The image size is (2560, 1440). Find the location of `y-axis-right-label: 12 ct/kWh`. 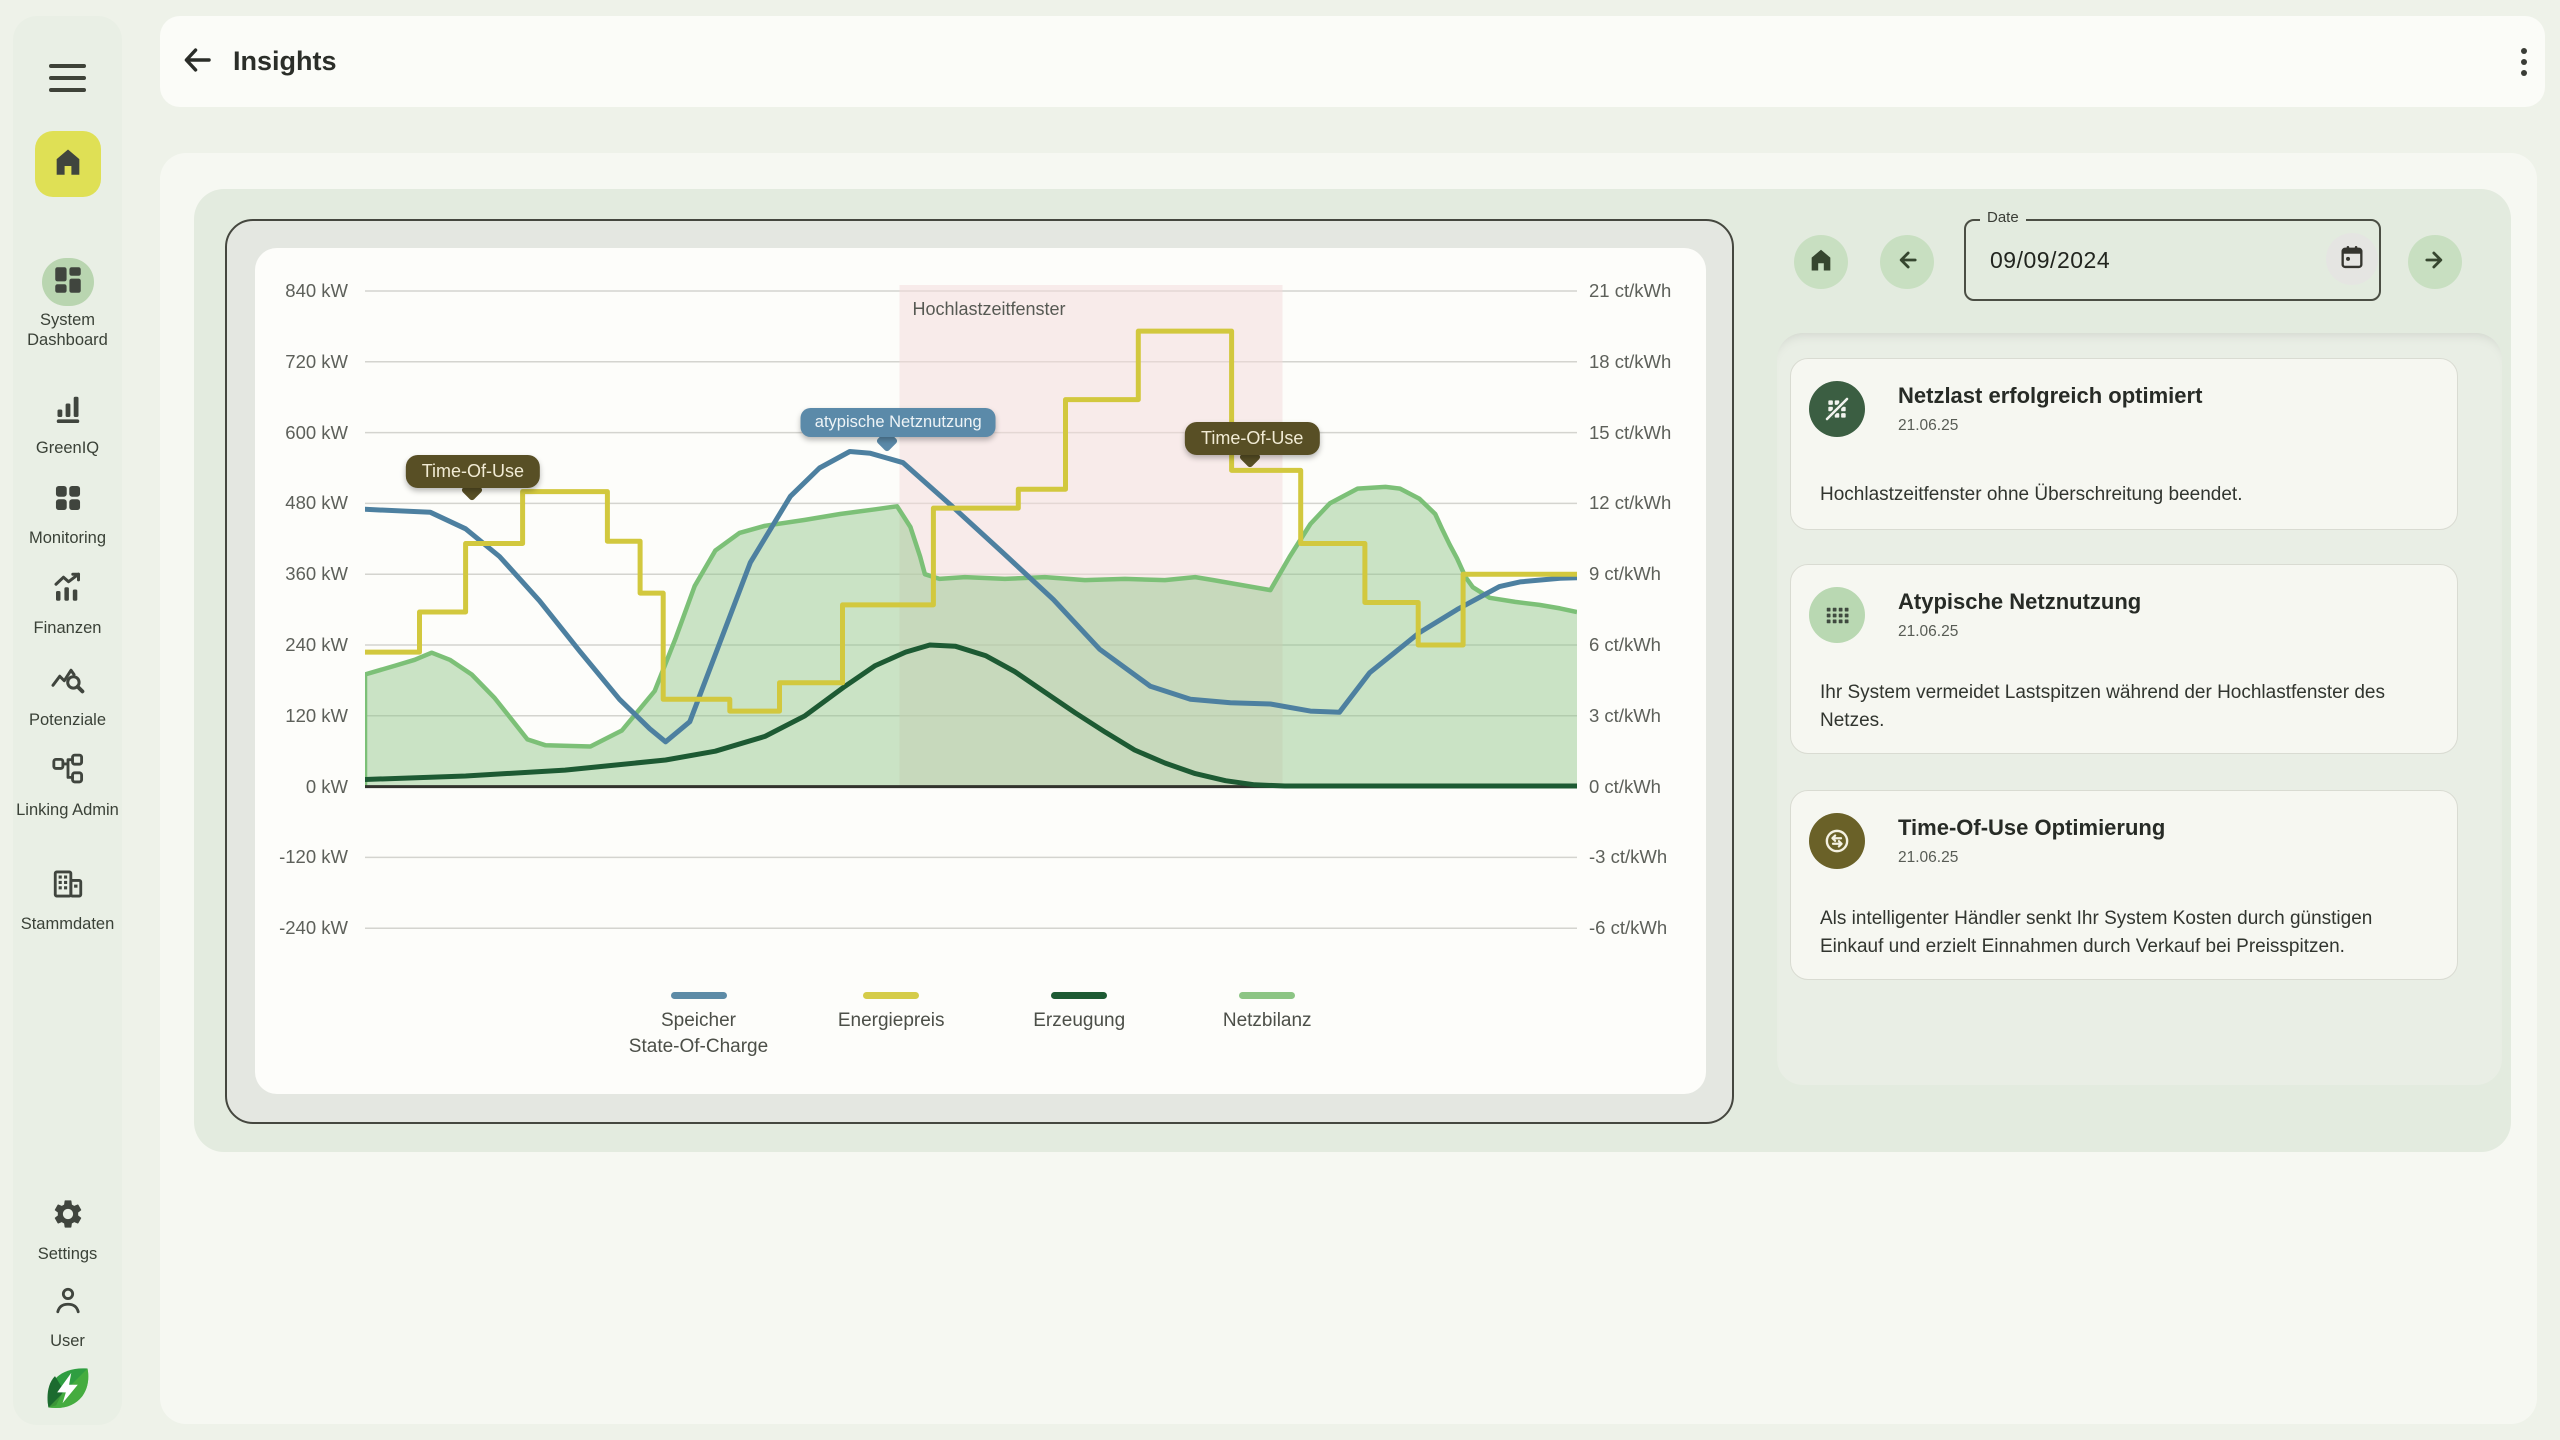

y-axis-right-label: 12 ct/kWh is located at coordinates (1630, 503).